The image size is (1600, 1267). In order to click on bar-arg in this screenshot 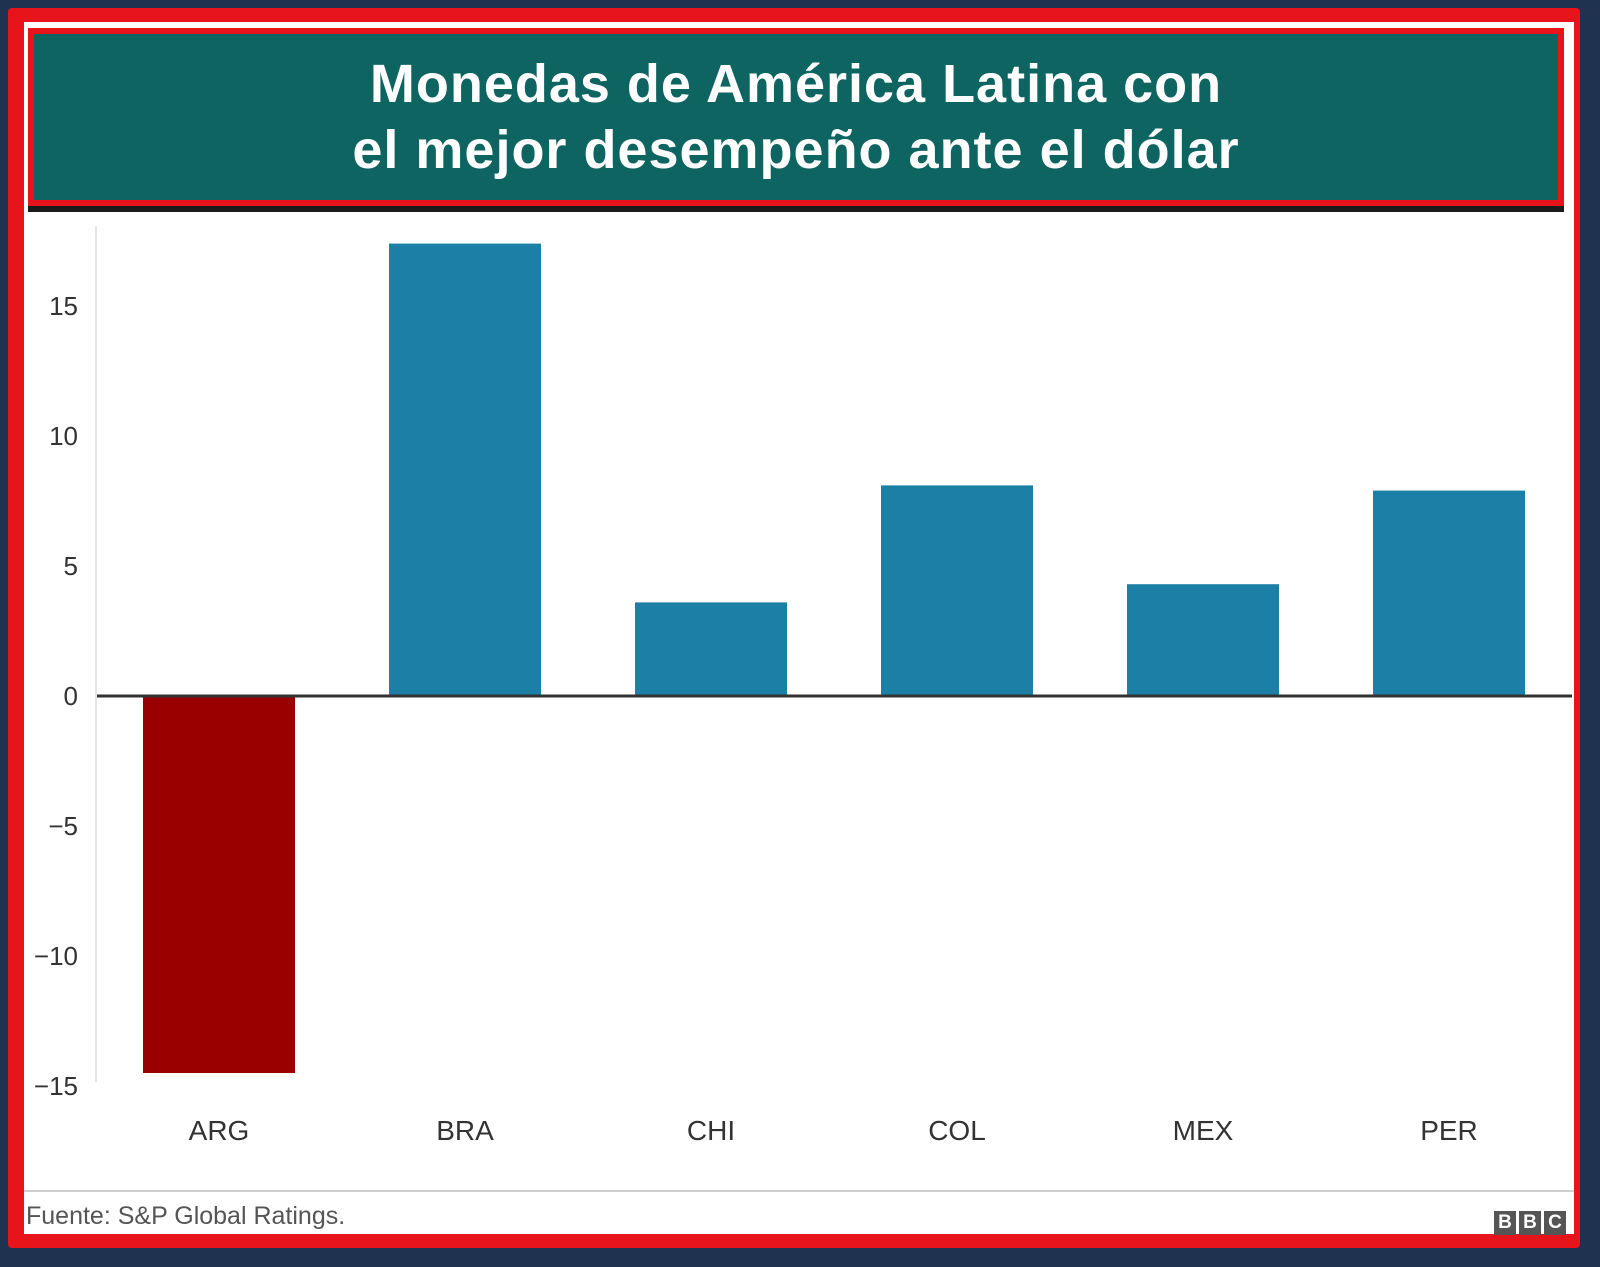, I will do `click(219, 884)`.